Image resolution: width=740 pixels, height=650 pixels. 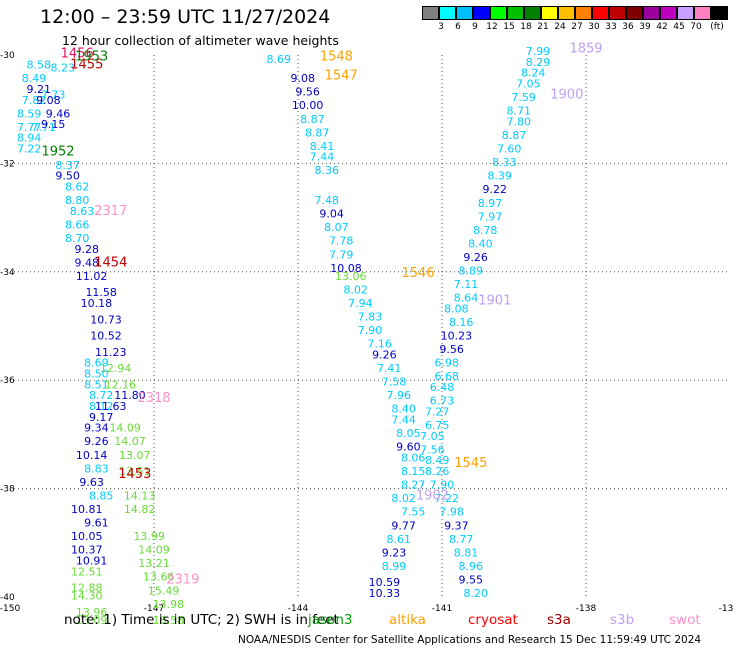 I want to click on colorbar-unit: (ft), so click(x=717, y=27).